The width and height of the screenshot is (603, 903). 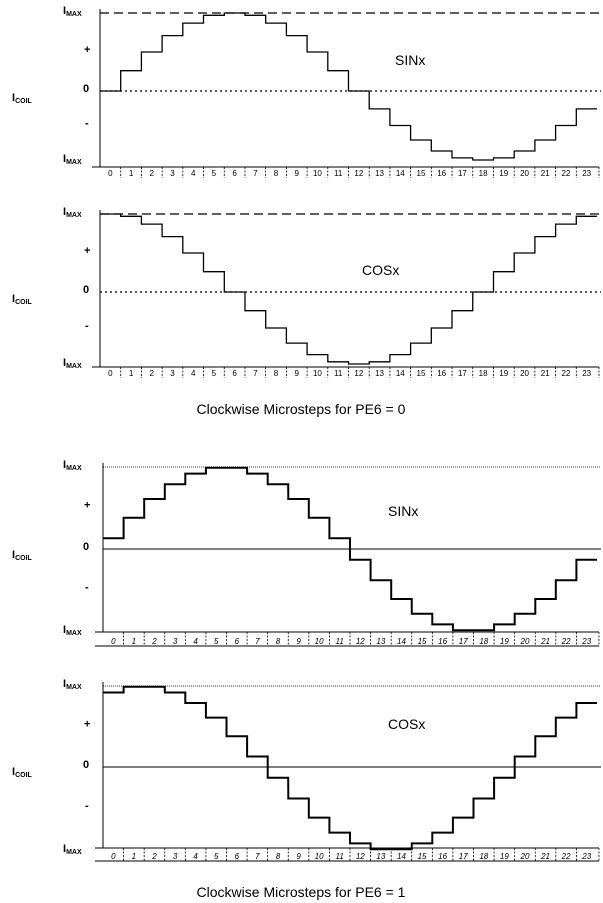 What do you see at coordinates (348, 289) in the screenshot?
I see `step-waveform` at bounding box center [348, 289].